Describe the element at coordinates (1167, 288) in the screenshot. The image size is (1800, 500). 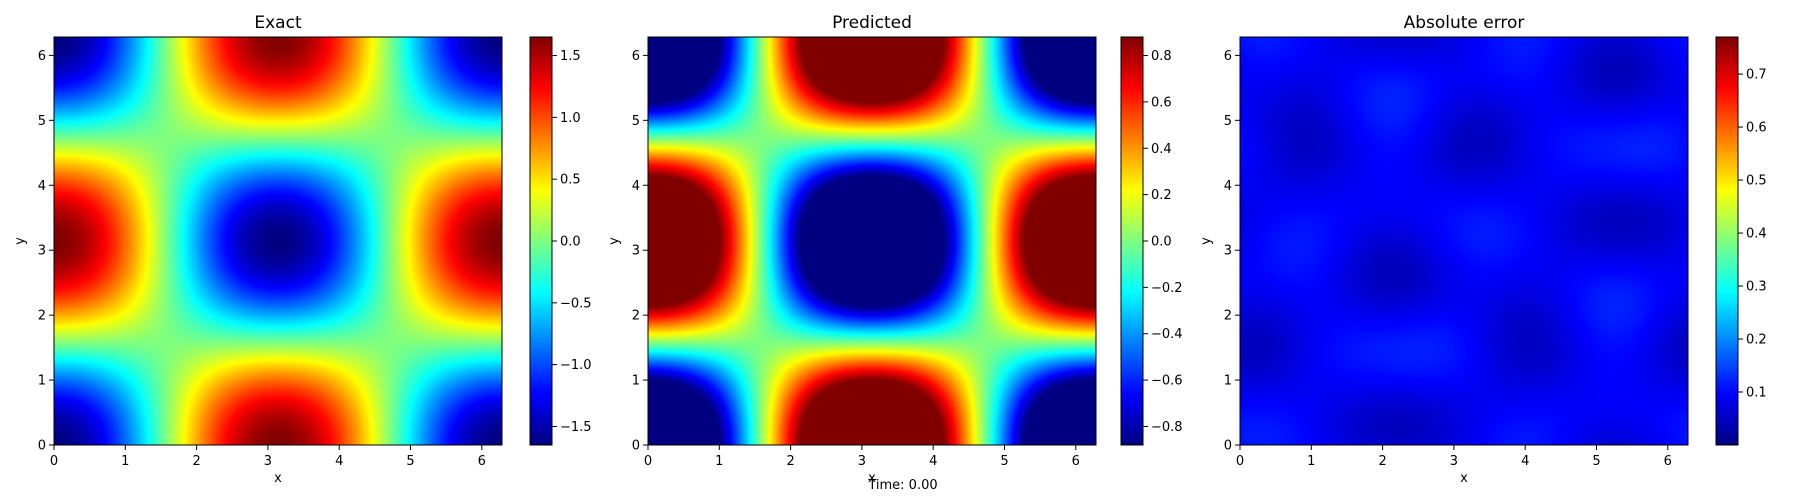
I see `colorbar-tick-label: −0.2` at that location.